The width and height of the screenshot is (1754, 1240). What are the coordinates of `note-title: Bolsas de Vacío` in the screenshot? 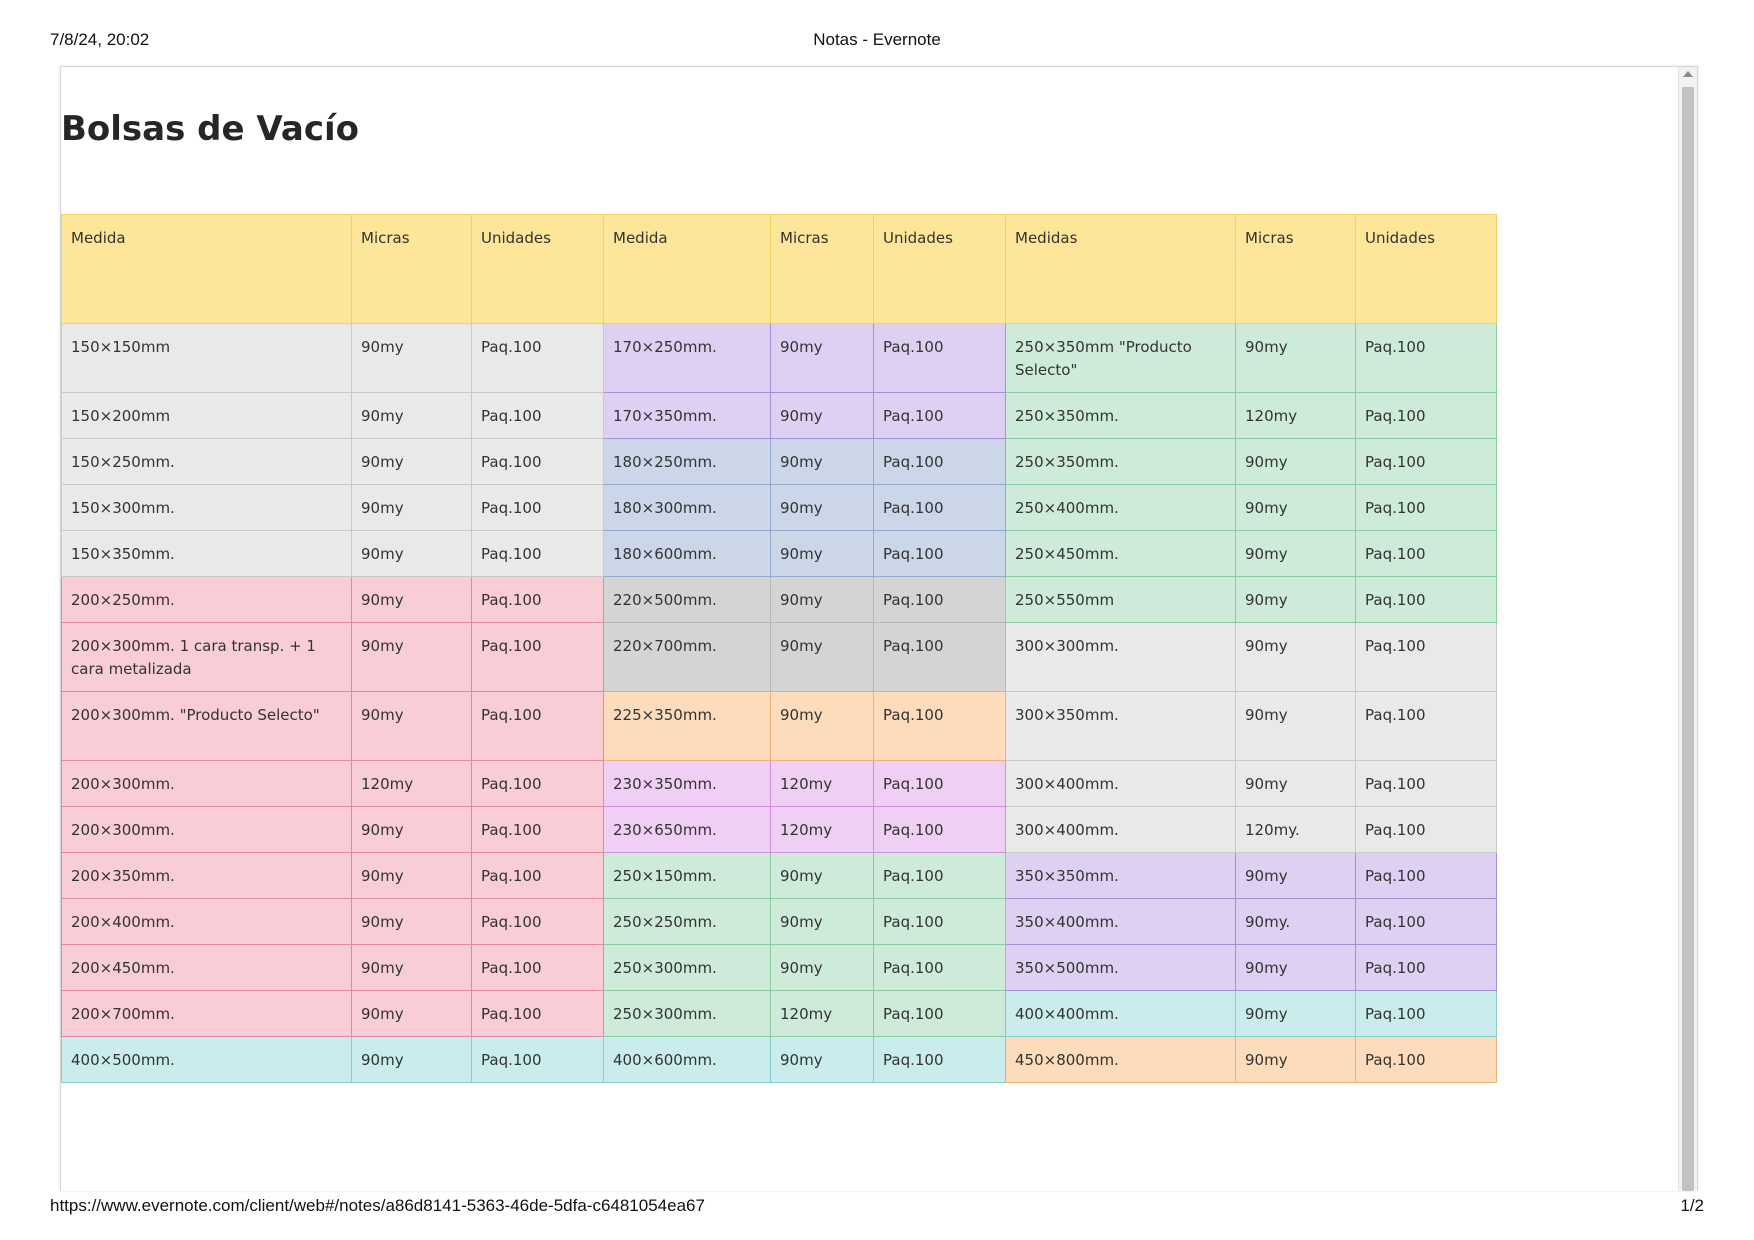 It's located at (210, 129).